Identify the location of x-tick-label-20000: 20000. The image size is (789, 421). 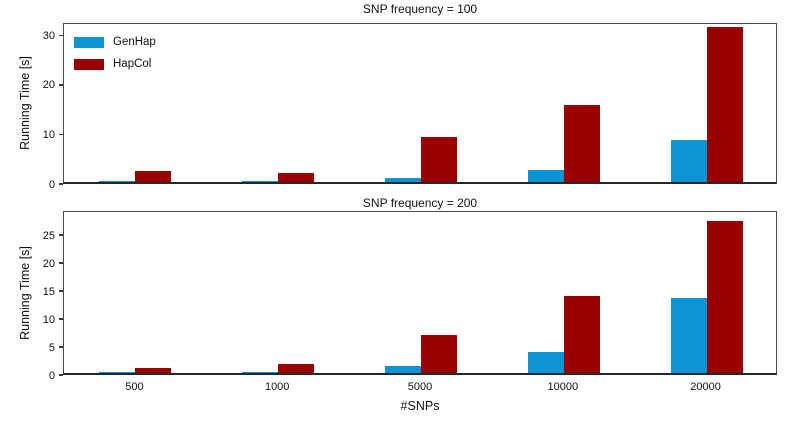
(705, 387).